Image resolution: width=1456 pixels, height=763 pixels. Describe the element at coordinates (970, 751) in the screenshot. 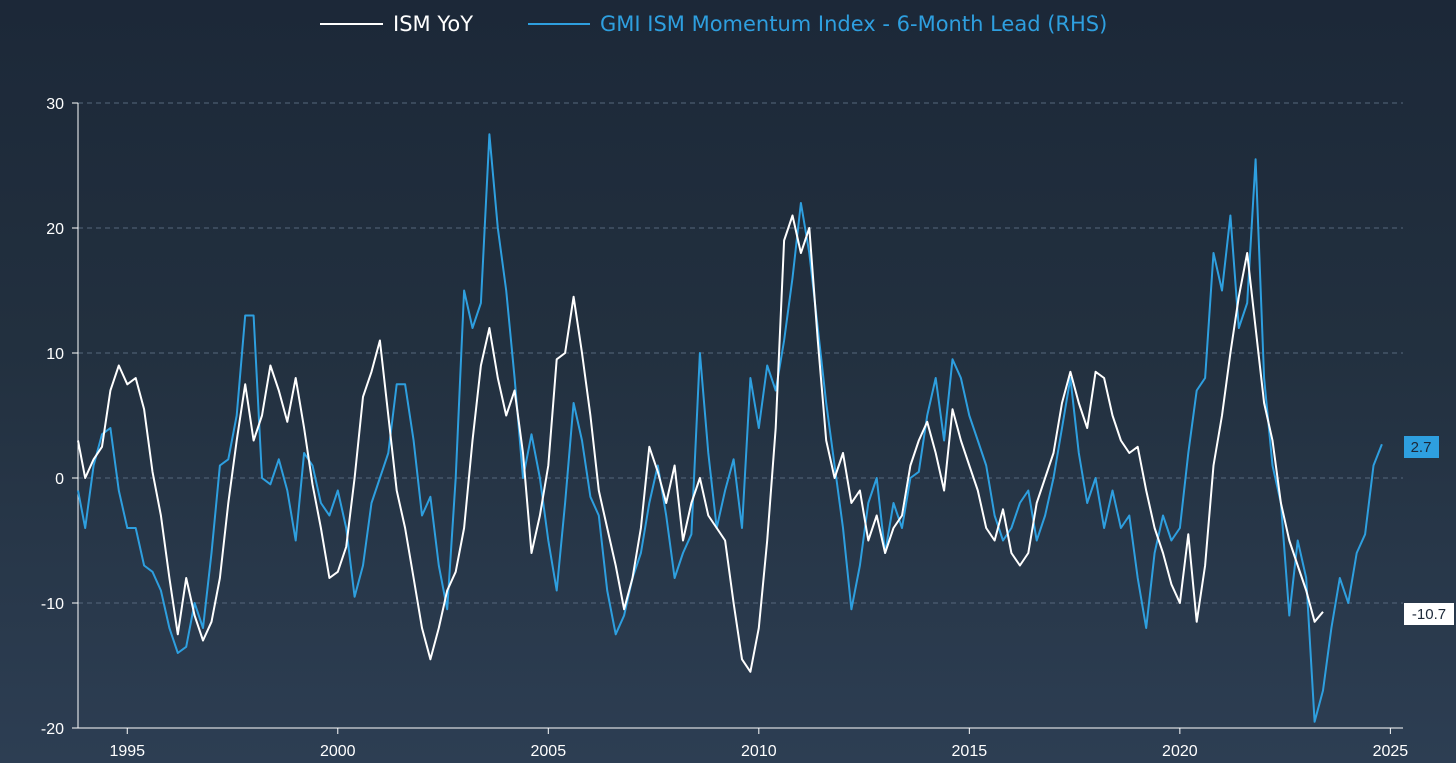

I see `x-tick-label: 2015` at that location.